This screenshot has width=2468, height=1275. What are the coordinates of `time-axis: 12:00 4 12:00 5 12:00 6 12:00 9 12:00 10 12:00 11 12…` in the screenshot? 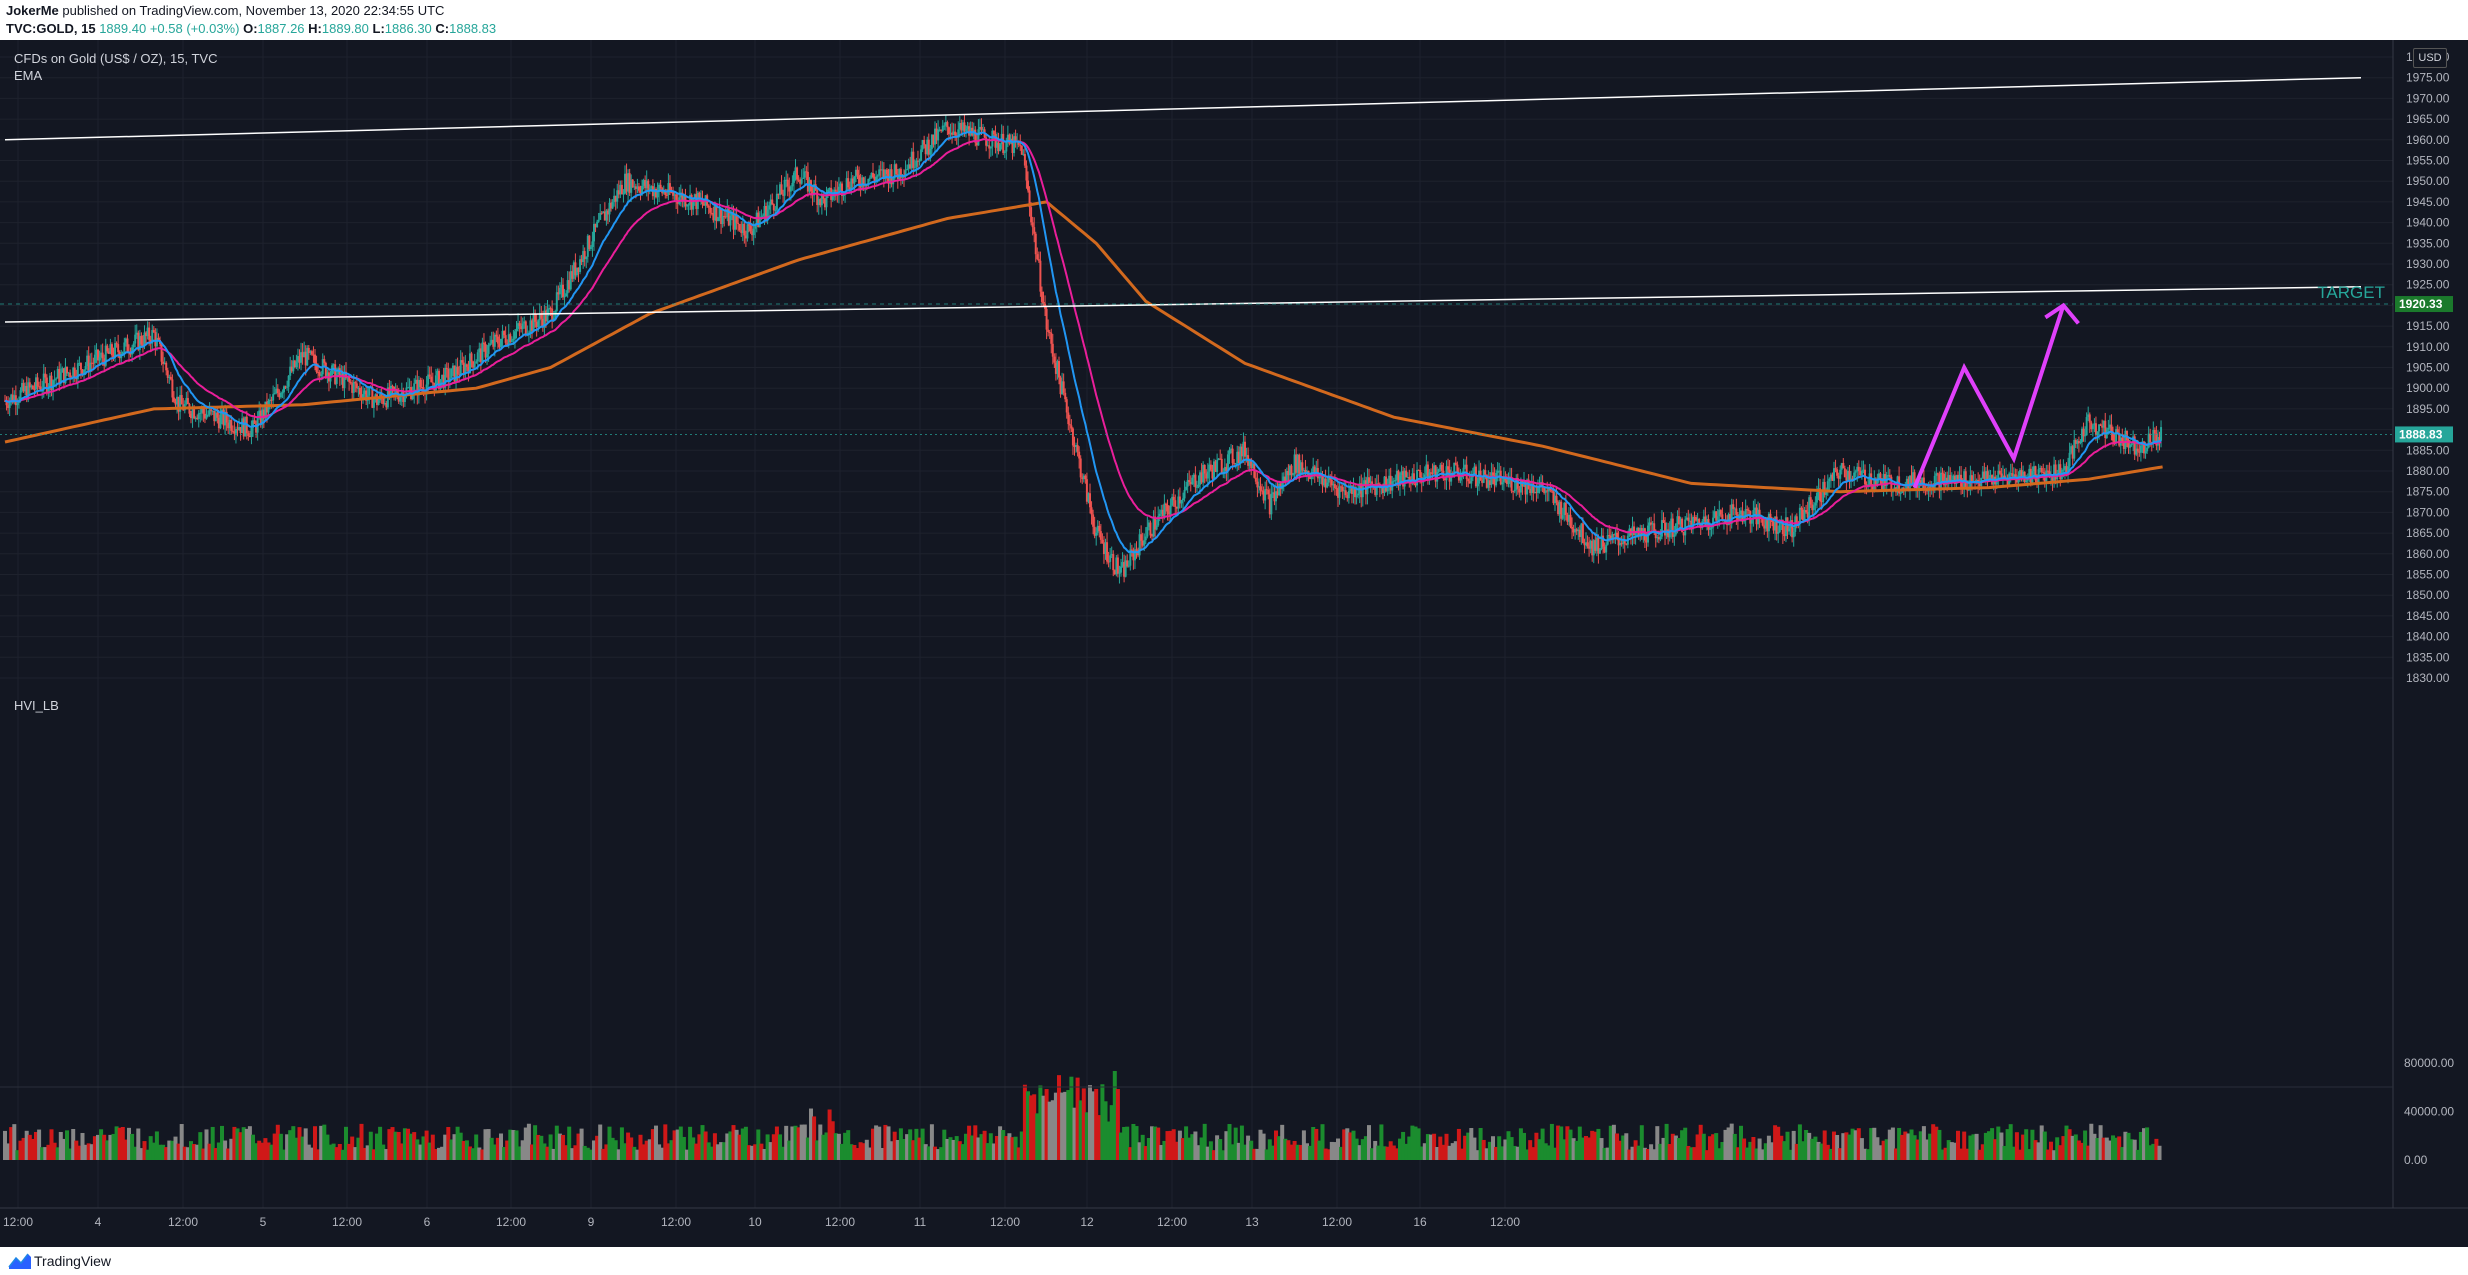 It's located at (761, 1222).